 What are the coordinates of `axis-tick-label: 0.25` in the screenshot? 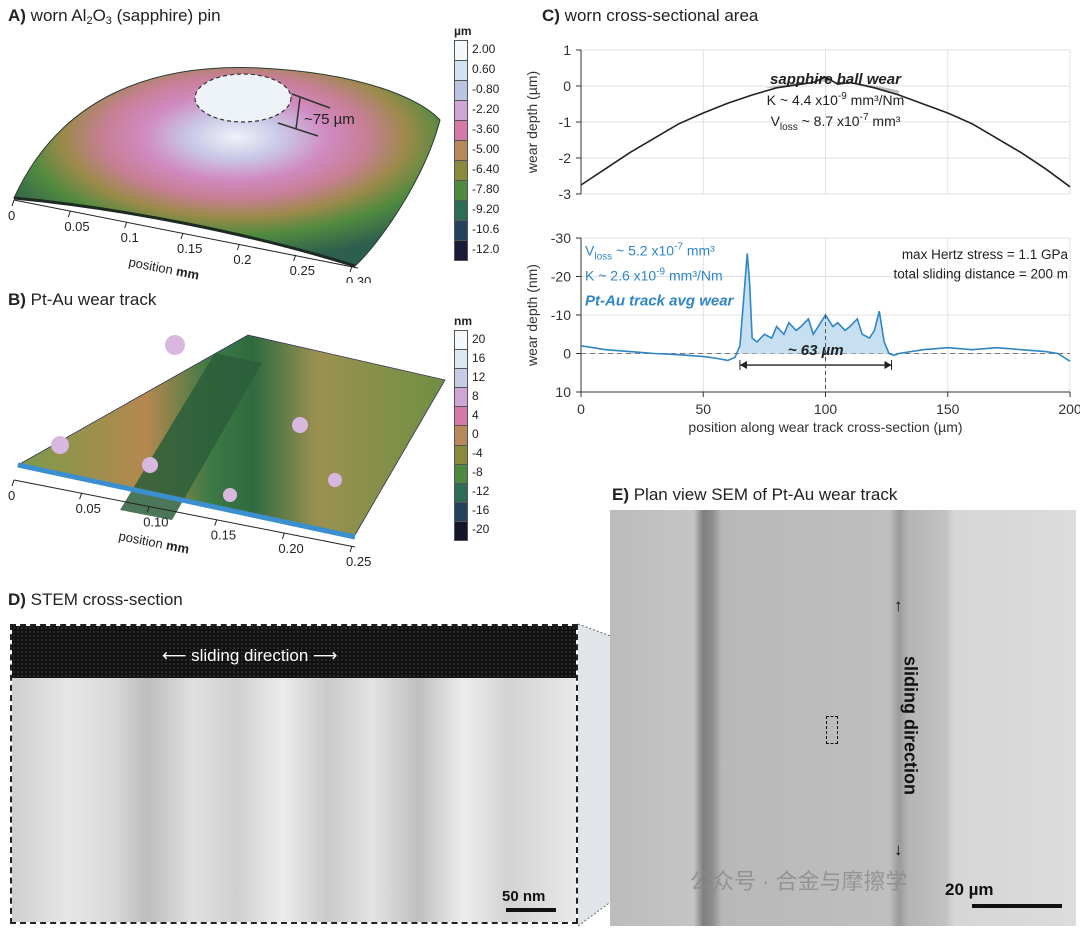 It's located at (358, 561).